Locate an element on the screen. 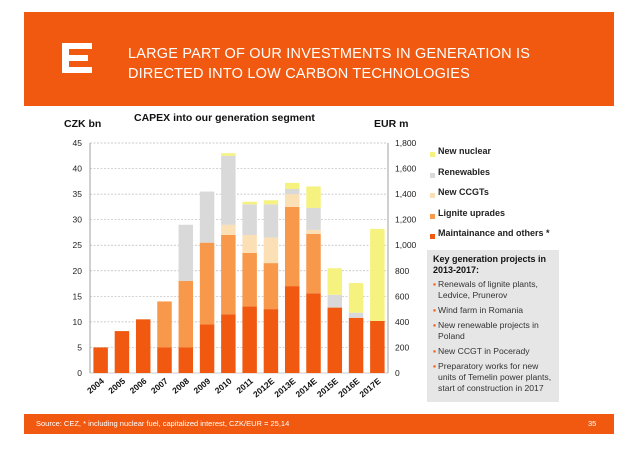 This screenshot has width=638, height=451. project-text: Wind farm in Romania is located at coordinates (481, 310).